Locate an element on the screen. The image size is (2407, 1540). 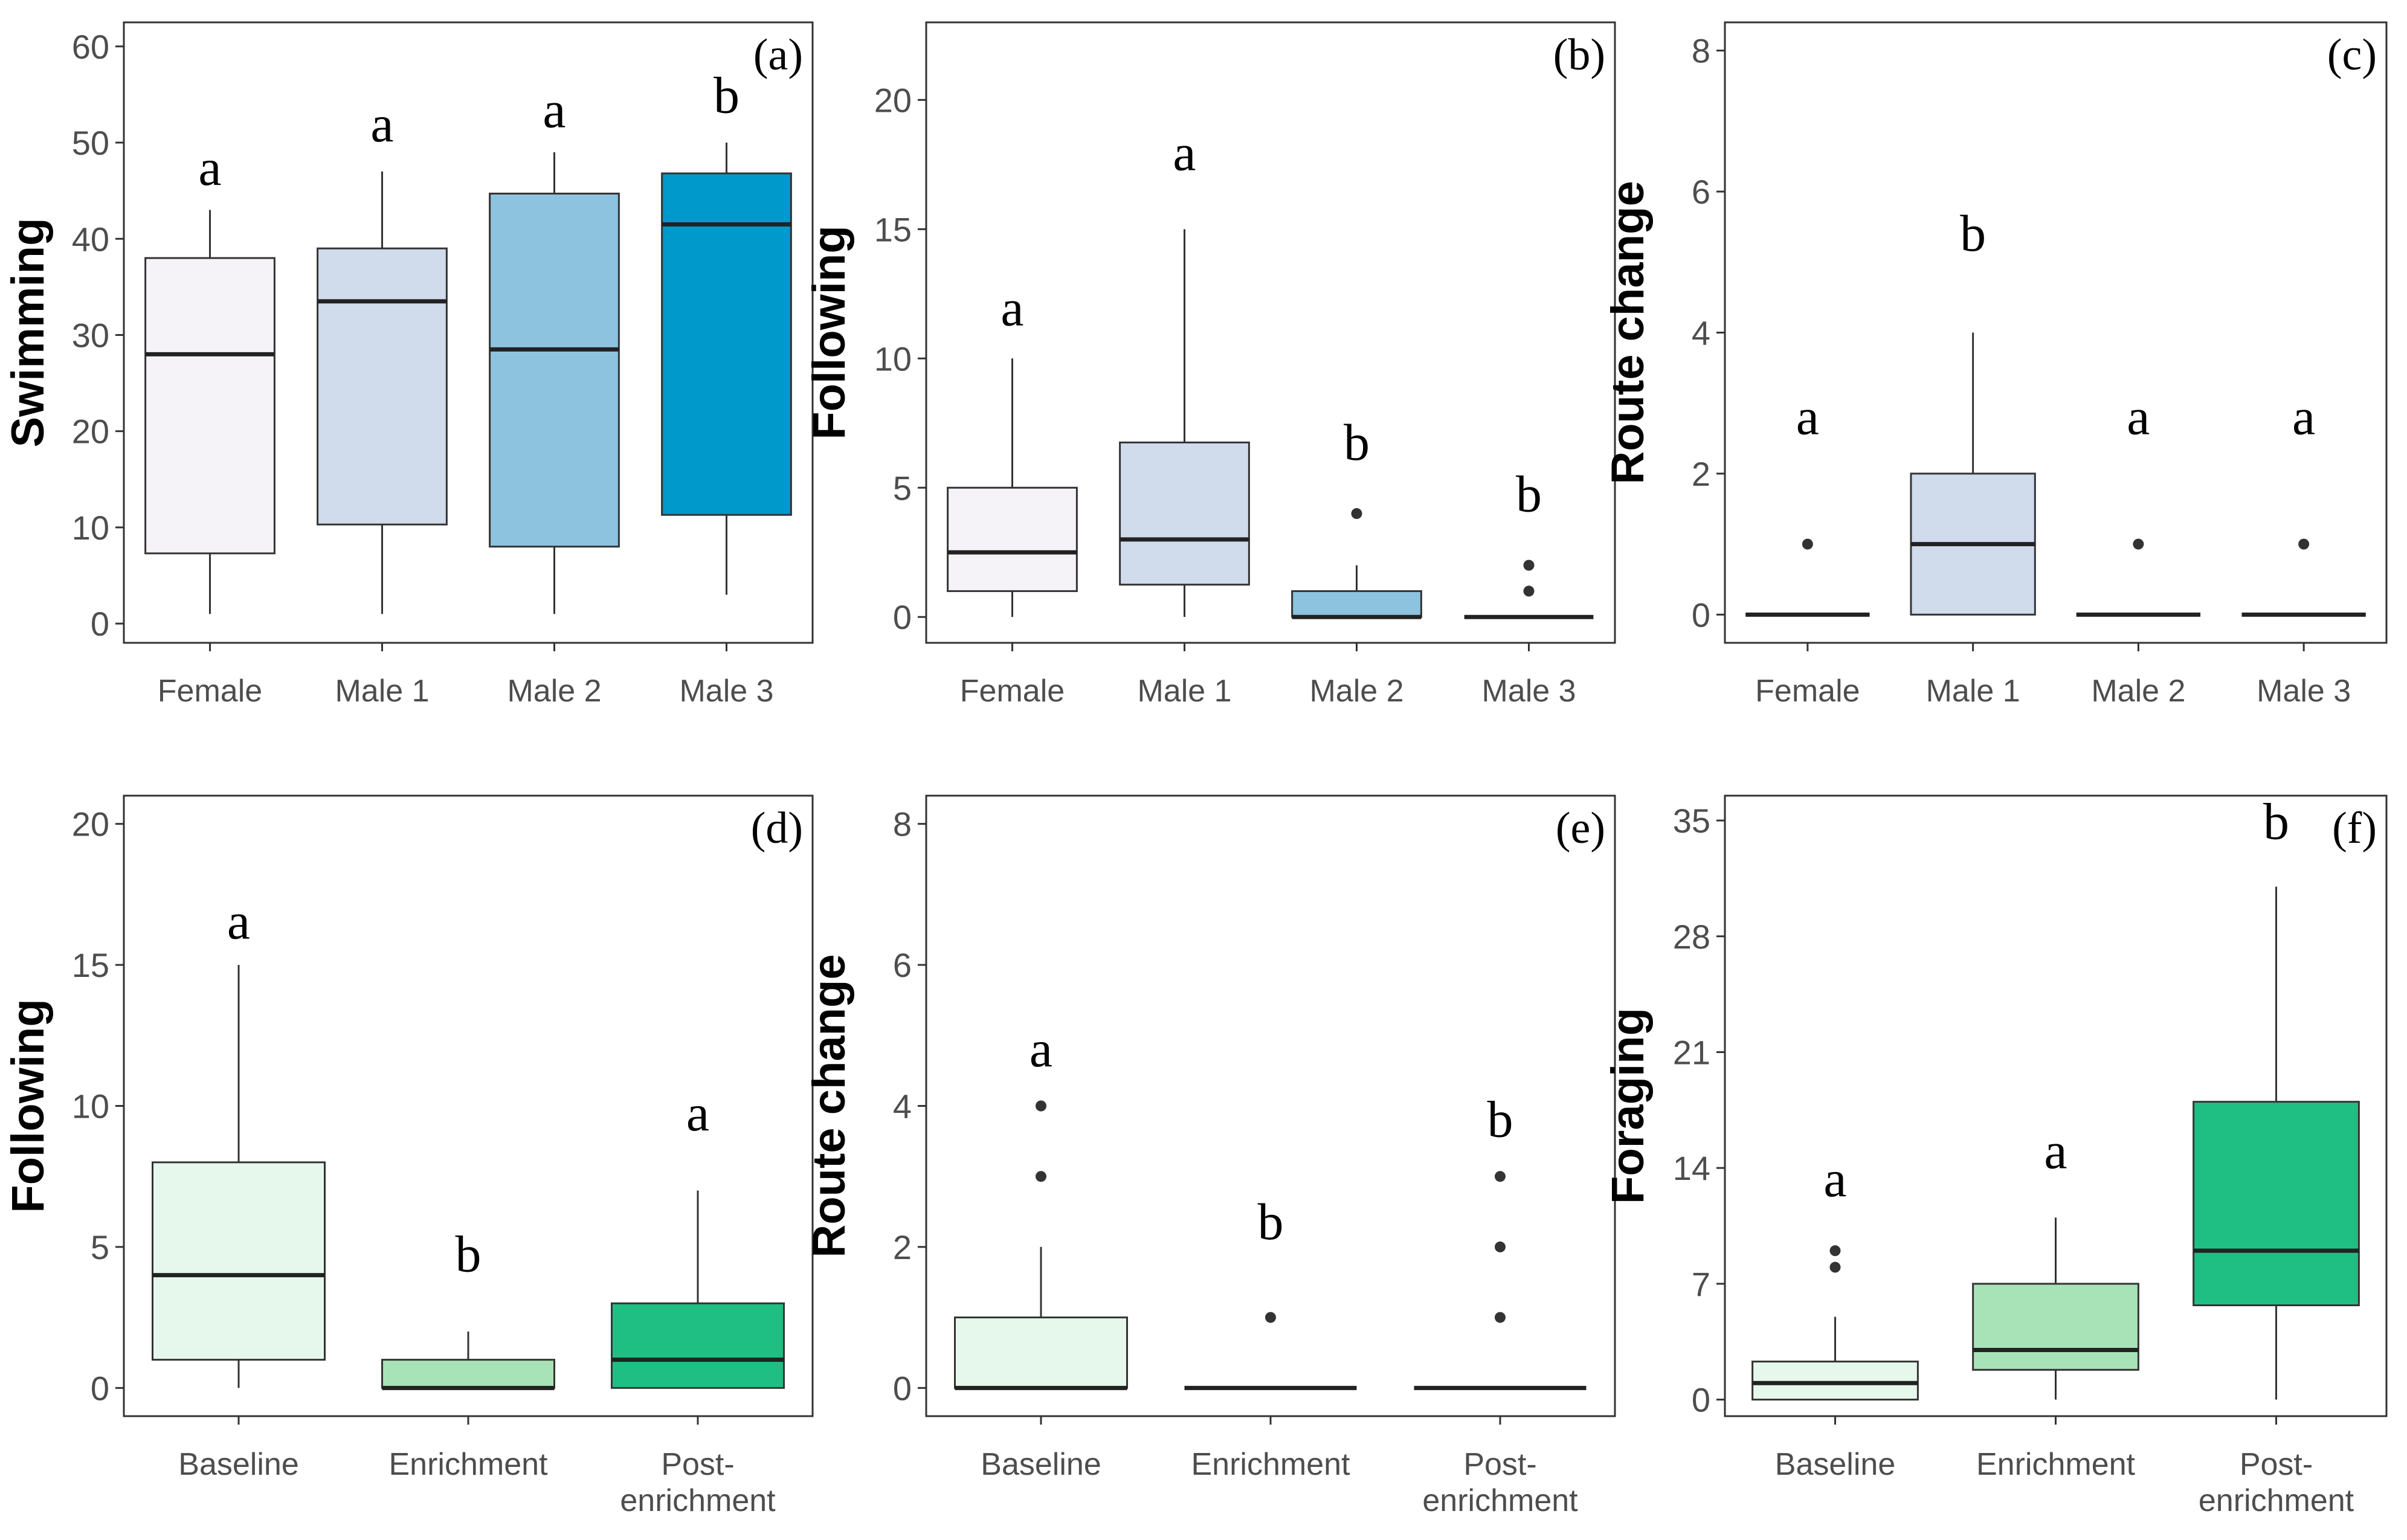
y-tick-label: 30 is located at coordinates (90, 335).